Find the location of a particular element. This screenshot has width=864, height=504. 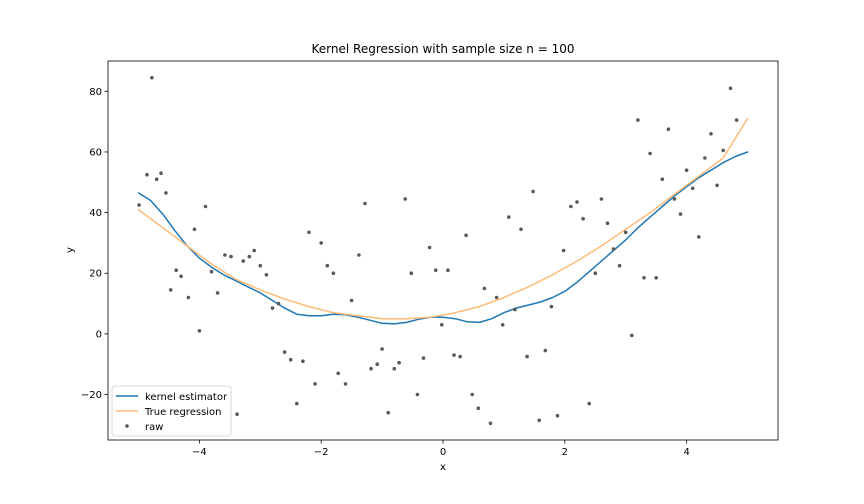

y-tick-label: 40 is located at coordinates (95, 213).